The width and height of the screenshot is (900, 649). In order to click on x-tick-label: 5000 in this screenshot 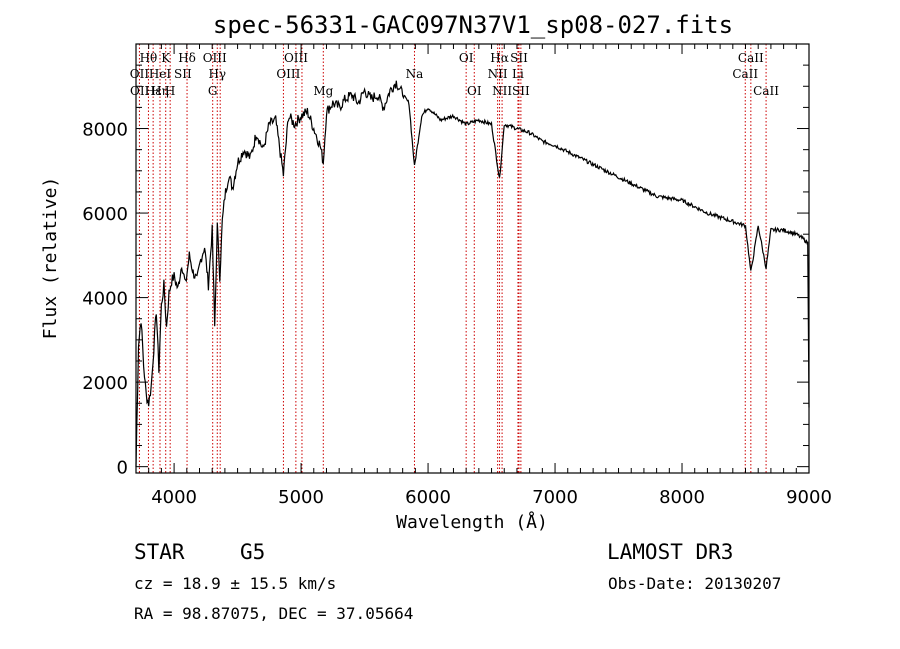, I will do `click(301, 497)`.